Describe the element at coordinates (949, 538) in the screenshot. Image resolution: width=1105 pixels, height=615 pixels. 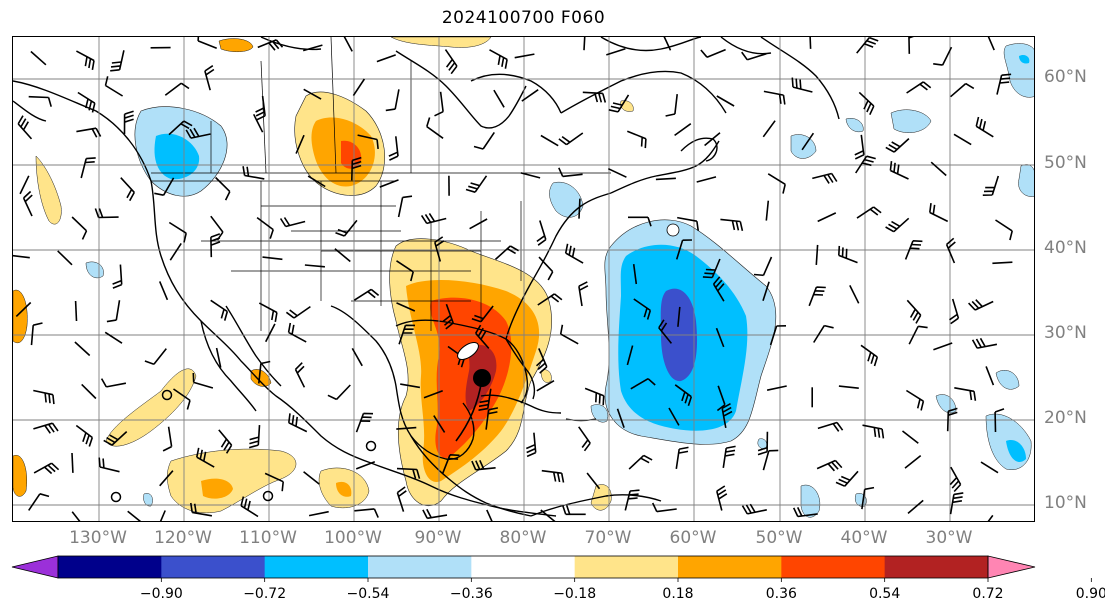
I see `lon-label-30w: 30°W` at that location.